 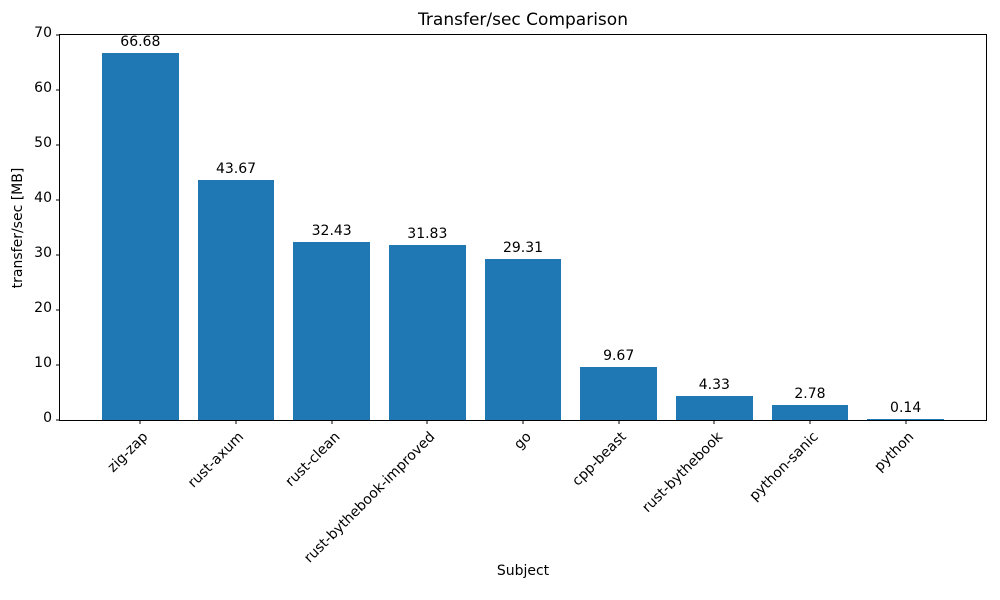 What do you see at coordinates (810, 393) in the screenshot?
I see `bar-value-label: 2.78` at bounding box center [810, 393].